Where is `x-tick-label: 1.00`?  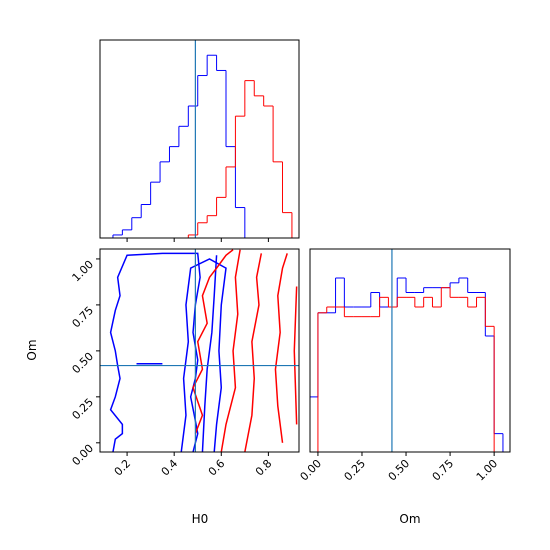
x-tick-label: 1.00 is located at coordinates (487, 470).